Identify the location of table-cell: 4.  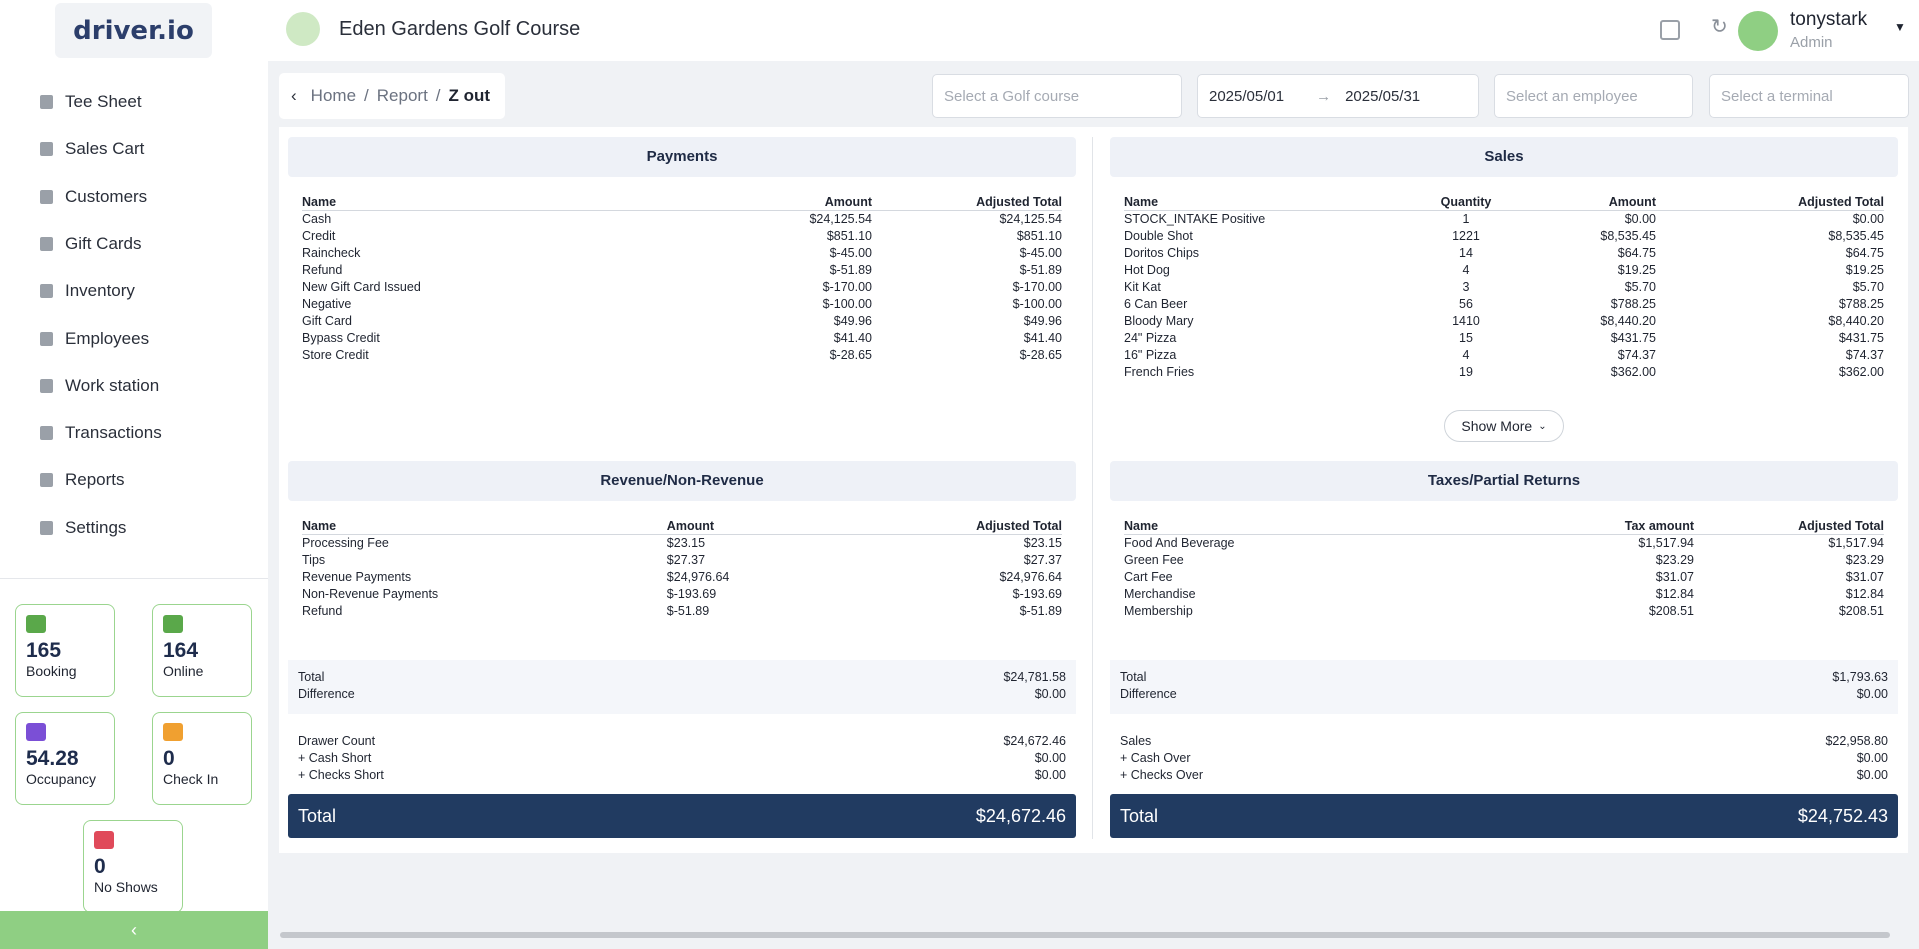
(1466, 355).